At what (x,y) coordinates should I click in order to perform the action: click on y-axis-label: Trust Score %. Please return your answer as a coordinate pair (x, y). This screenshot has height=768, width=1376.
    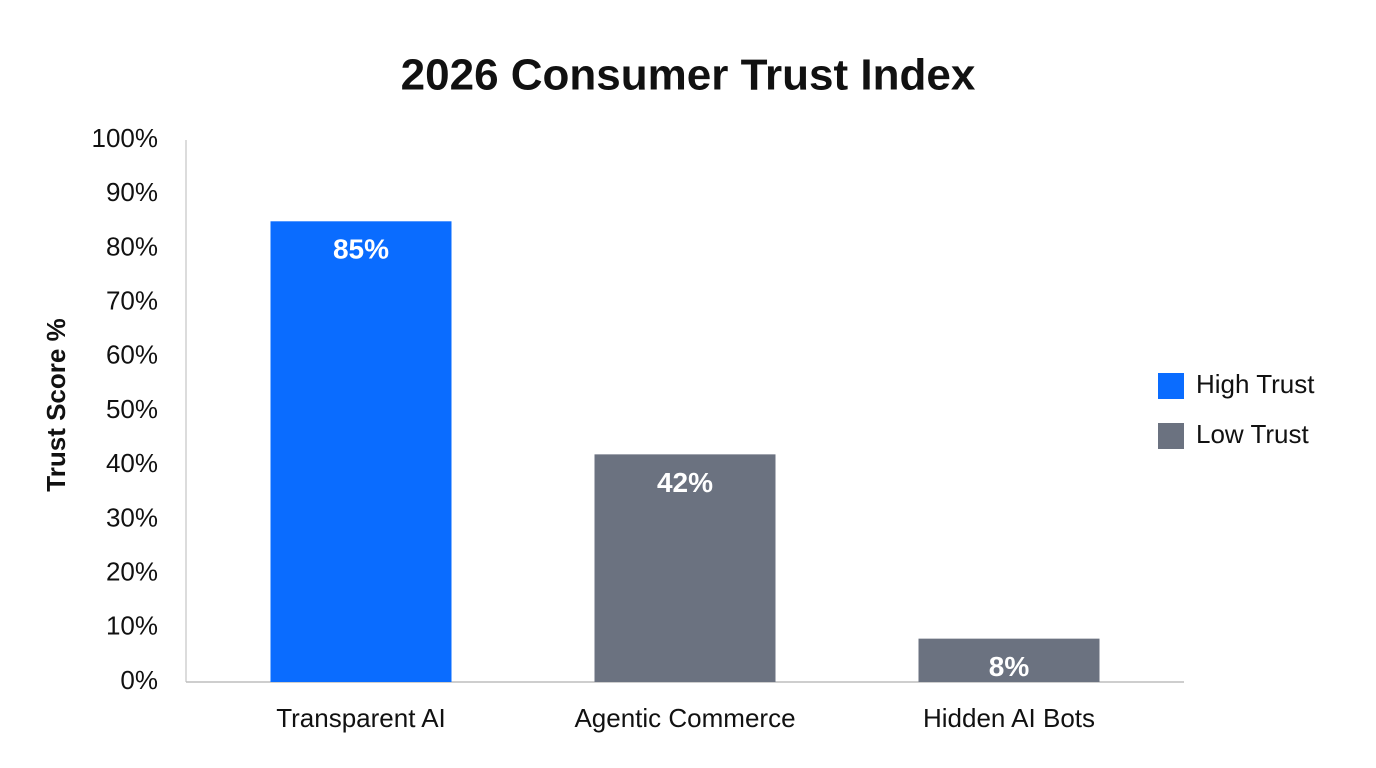
    Looking at the image, I should click on (56, 404).